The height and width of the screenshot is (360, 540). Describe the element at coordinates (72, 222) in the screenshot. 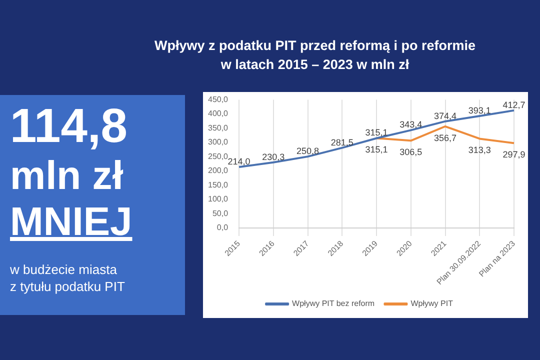

I see `text: MNIEJ` at that location.